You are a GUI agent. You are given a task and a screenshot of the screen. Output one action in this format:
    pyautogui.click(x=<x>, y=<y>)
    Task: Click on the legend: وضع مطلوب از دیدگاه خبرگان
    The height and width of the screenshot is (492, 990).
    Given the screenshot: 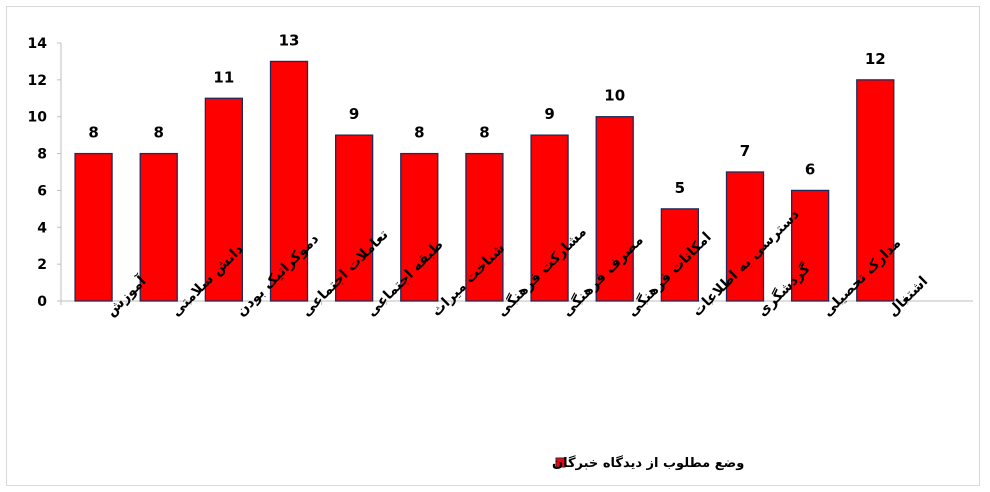 What is the action you would take?
    pyautogui.click(x=648, y=463)
    